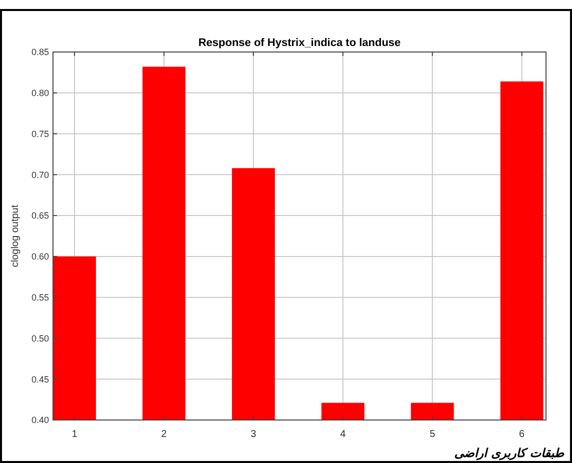 This screenshot has height=463, width=572. Describe the element at coordinates (40, 52) in the screenshot. I see `y-tick-label: 0.85` at that location.